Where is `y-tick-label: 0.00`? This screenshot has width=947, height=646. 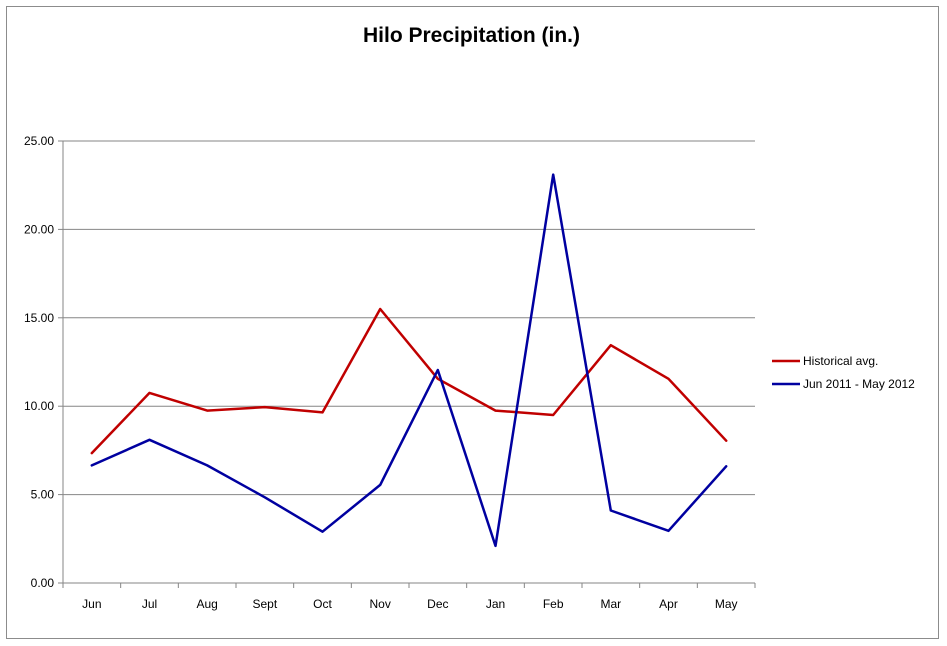
y-tick-label: 0.00 is located at coordinates (43, 583).